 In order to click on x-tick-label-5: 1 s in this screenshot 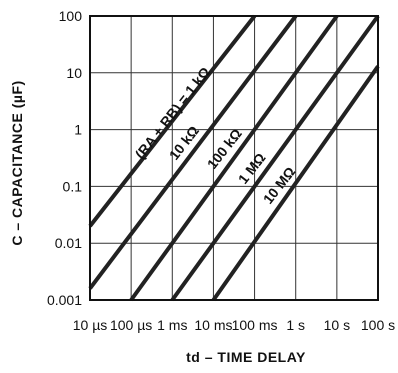, I will do `click(295, 325)`.